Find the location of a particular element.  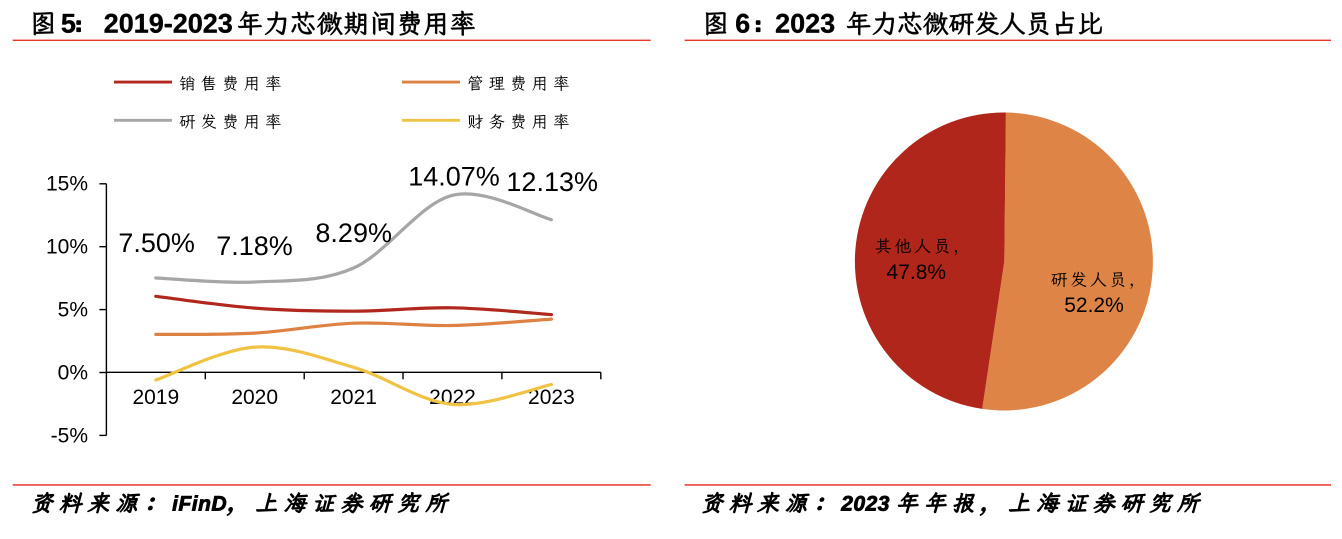

svg-text: 47.8% is located at coordinates (917, 272).